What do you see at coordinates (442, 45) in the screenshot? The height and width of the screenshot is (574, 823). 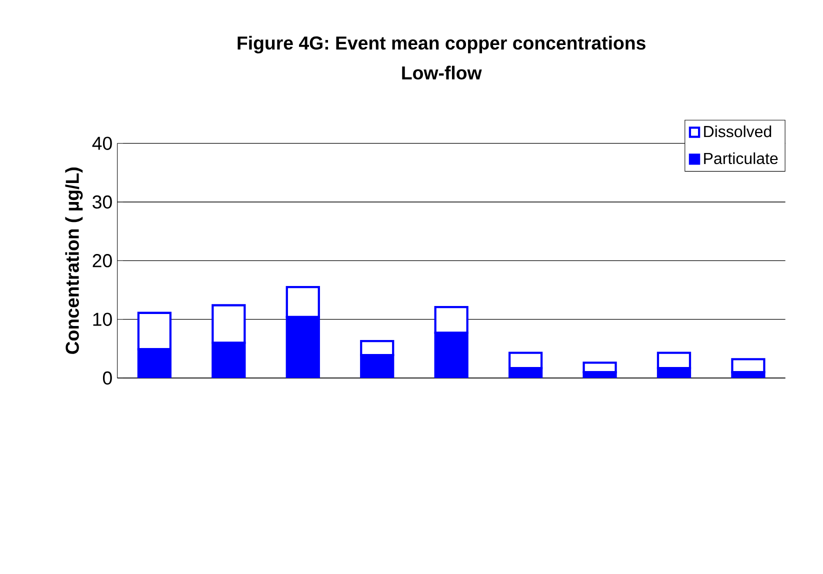 I see `chart-title: Figure 4G: Event mean copper concentrations` at bounding box center [442, 45].